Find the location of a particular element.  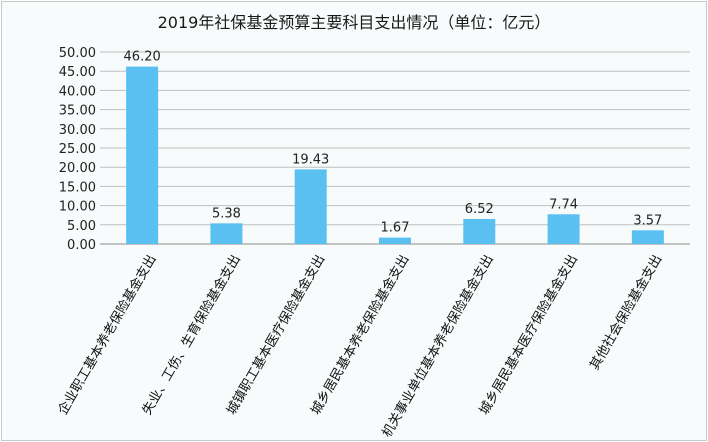

chart-title: 2019年社保基金预算主要科目支出情况（单位：亿元） is located at coordinates (354, 22).